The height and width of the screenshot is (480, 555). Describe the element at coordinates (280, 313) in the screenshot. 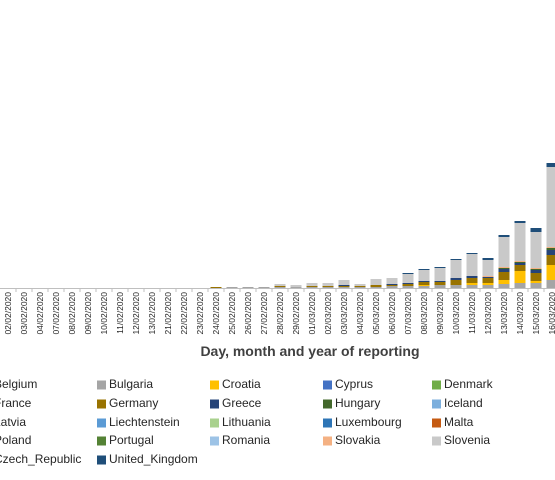

I see `x-tick-label: 28/02/2020` at that location.